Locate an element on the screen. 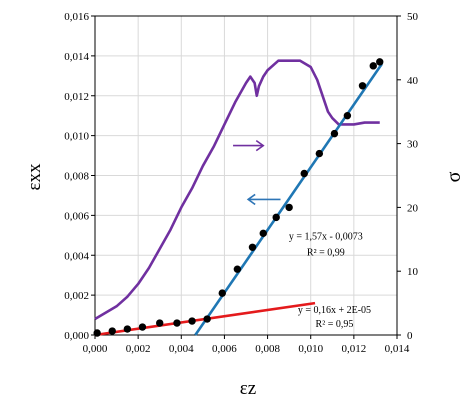 The width and height of the screenshot is (474, 409). x-tick-label: 0,012 is located at coordinates (353, 349).